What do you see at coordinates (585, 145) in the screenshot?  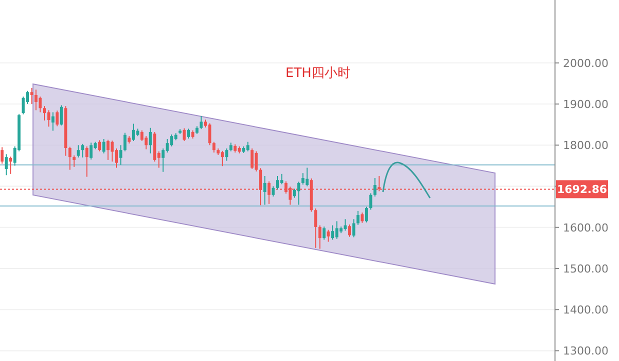 I see `y-tick-label: 1800.00` at bounding box center [585, 145].